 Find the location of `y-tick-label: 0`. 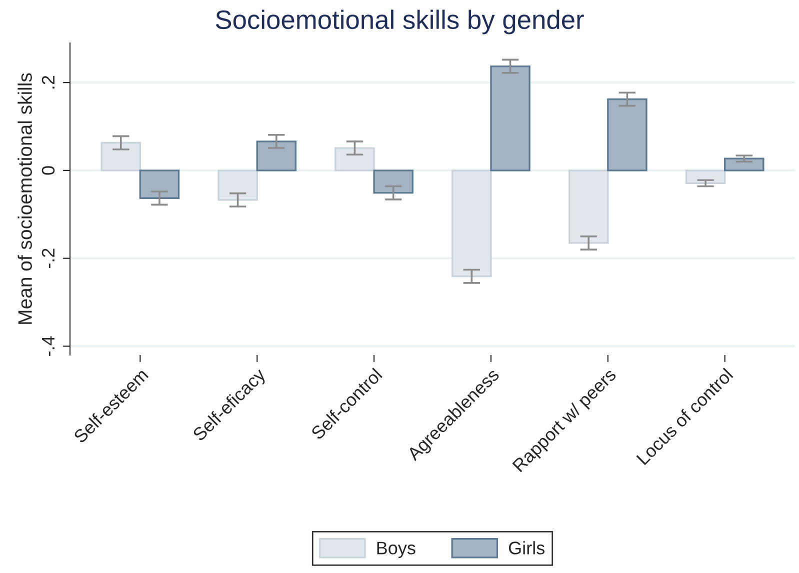

y-tick-label: 0 is located at coordinates (48, 170).